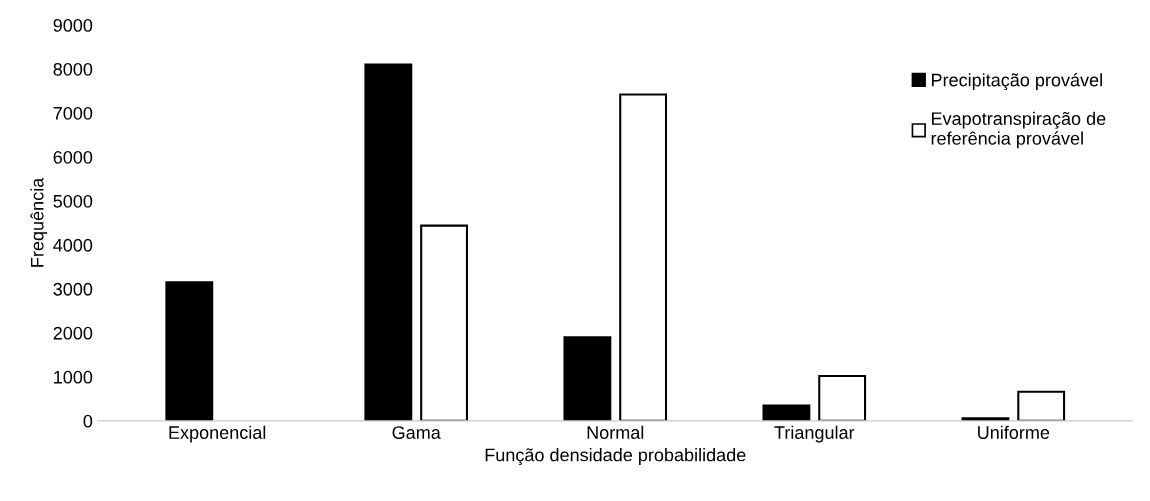 Image resolution: width=1150 pixels, height=501 pixels. I want to click on x-axis-title: Função densidade probabilidade, so click(615, 456).